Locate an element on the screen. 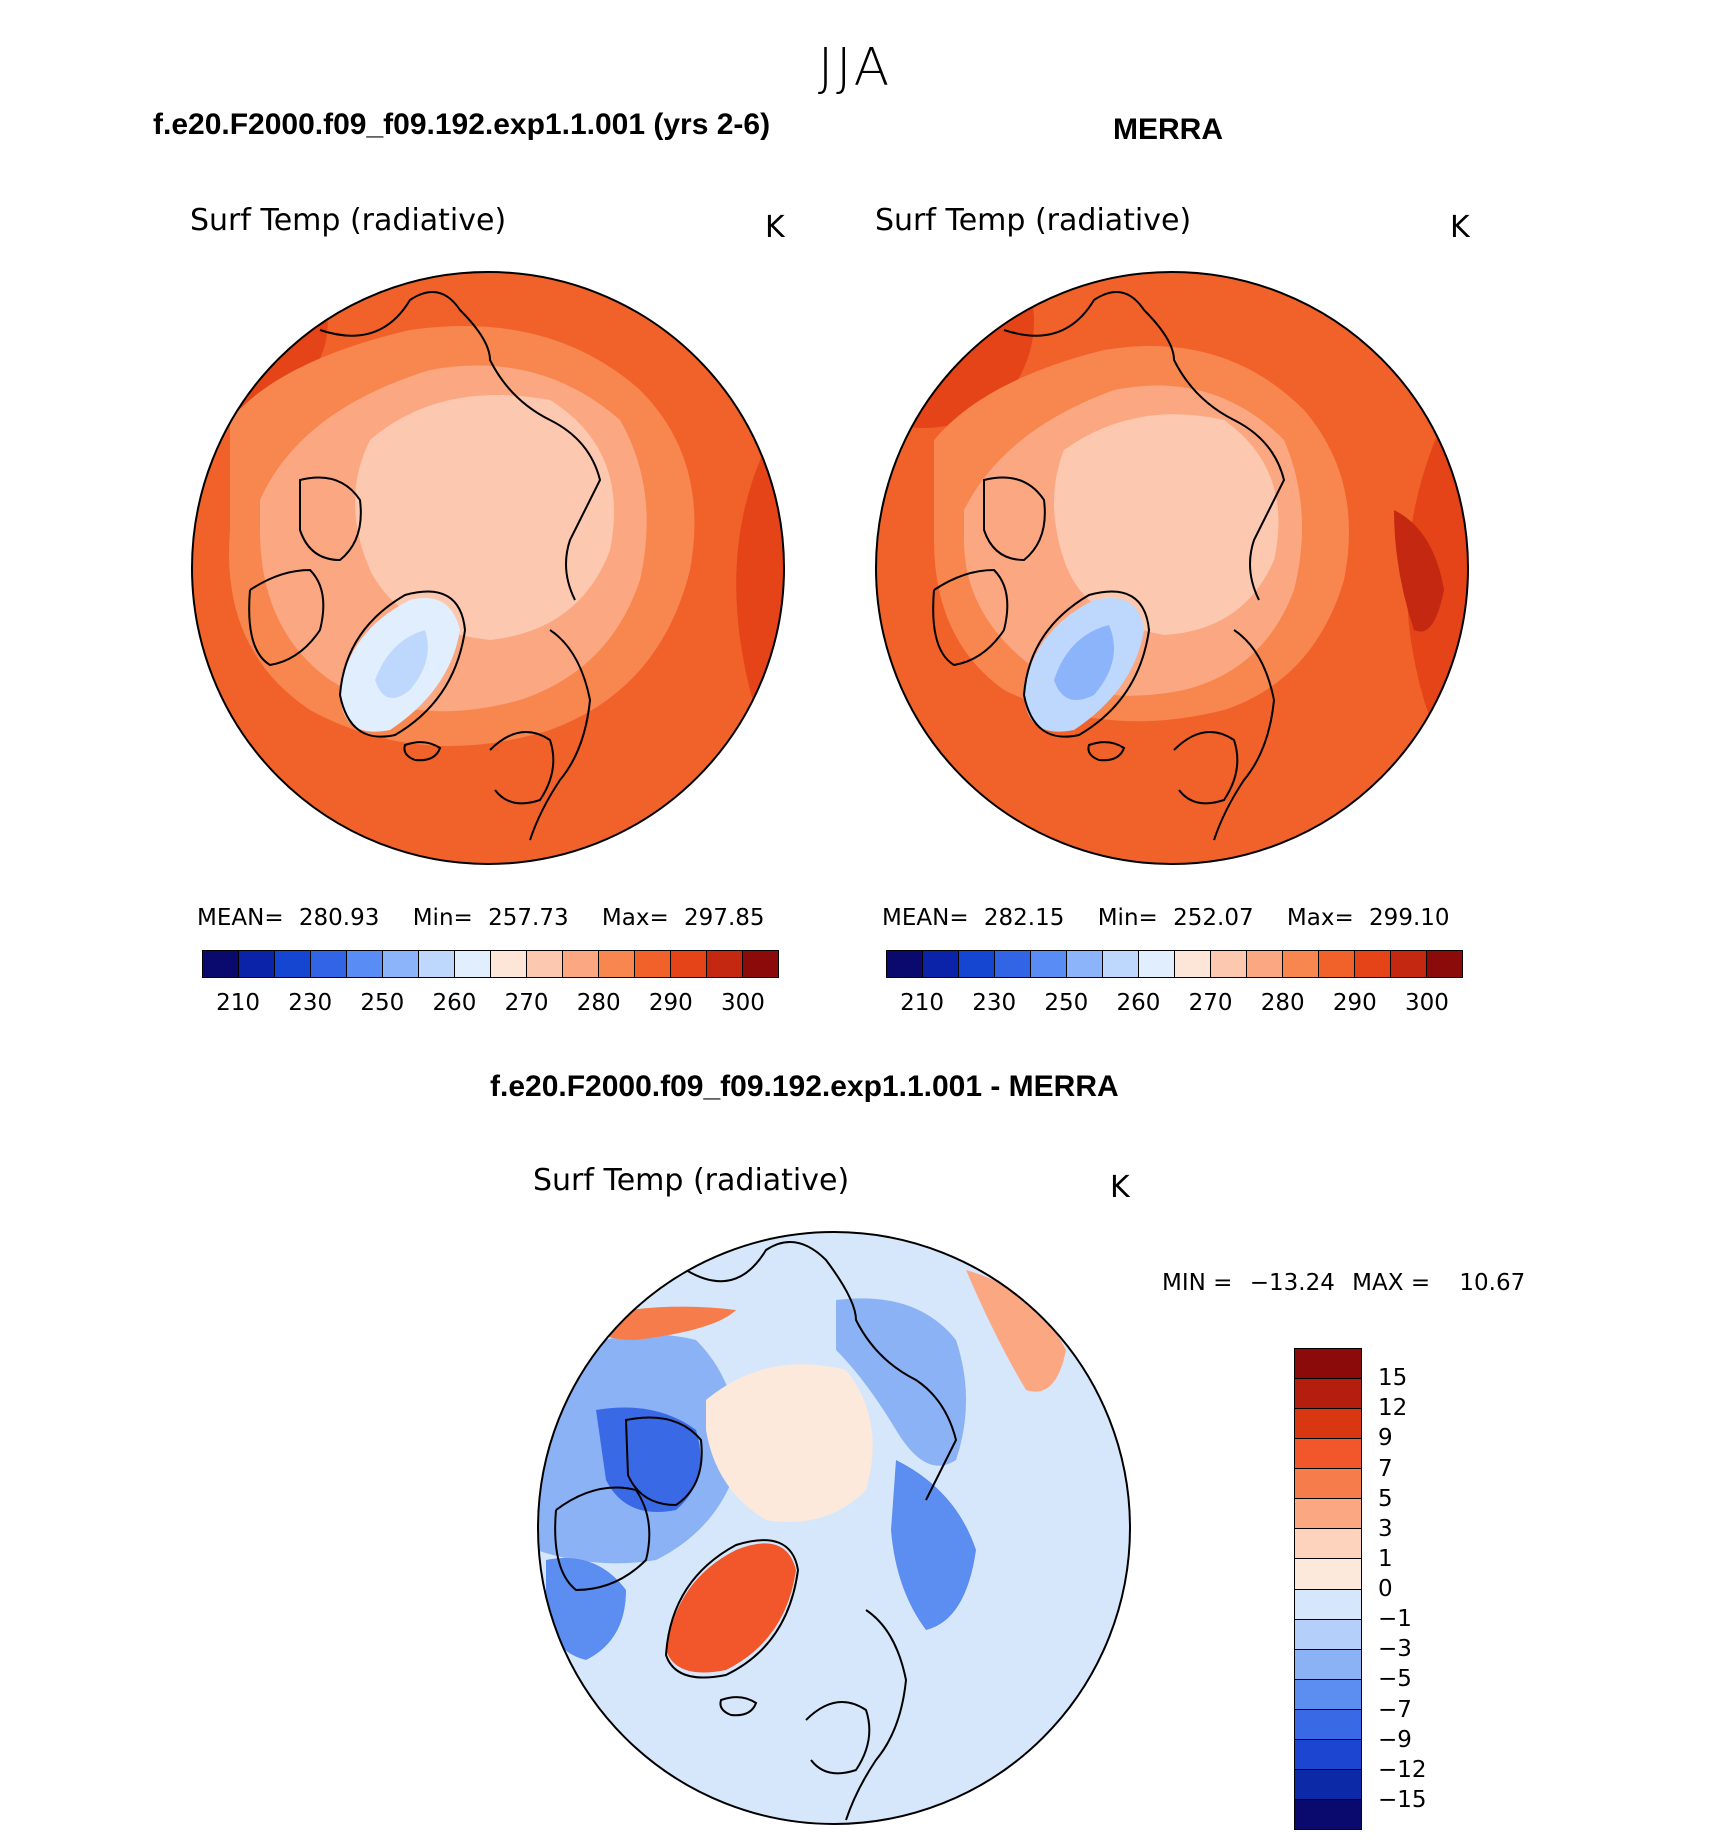 This screenshot has height=1840, width=1710. diff-polar-map is located at coordinates (834, 1528).